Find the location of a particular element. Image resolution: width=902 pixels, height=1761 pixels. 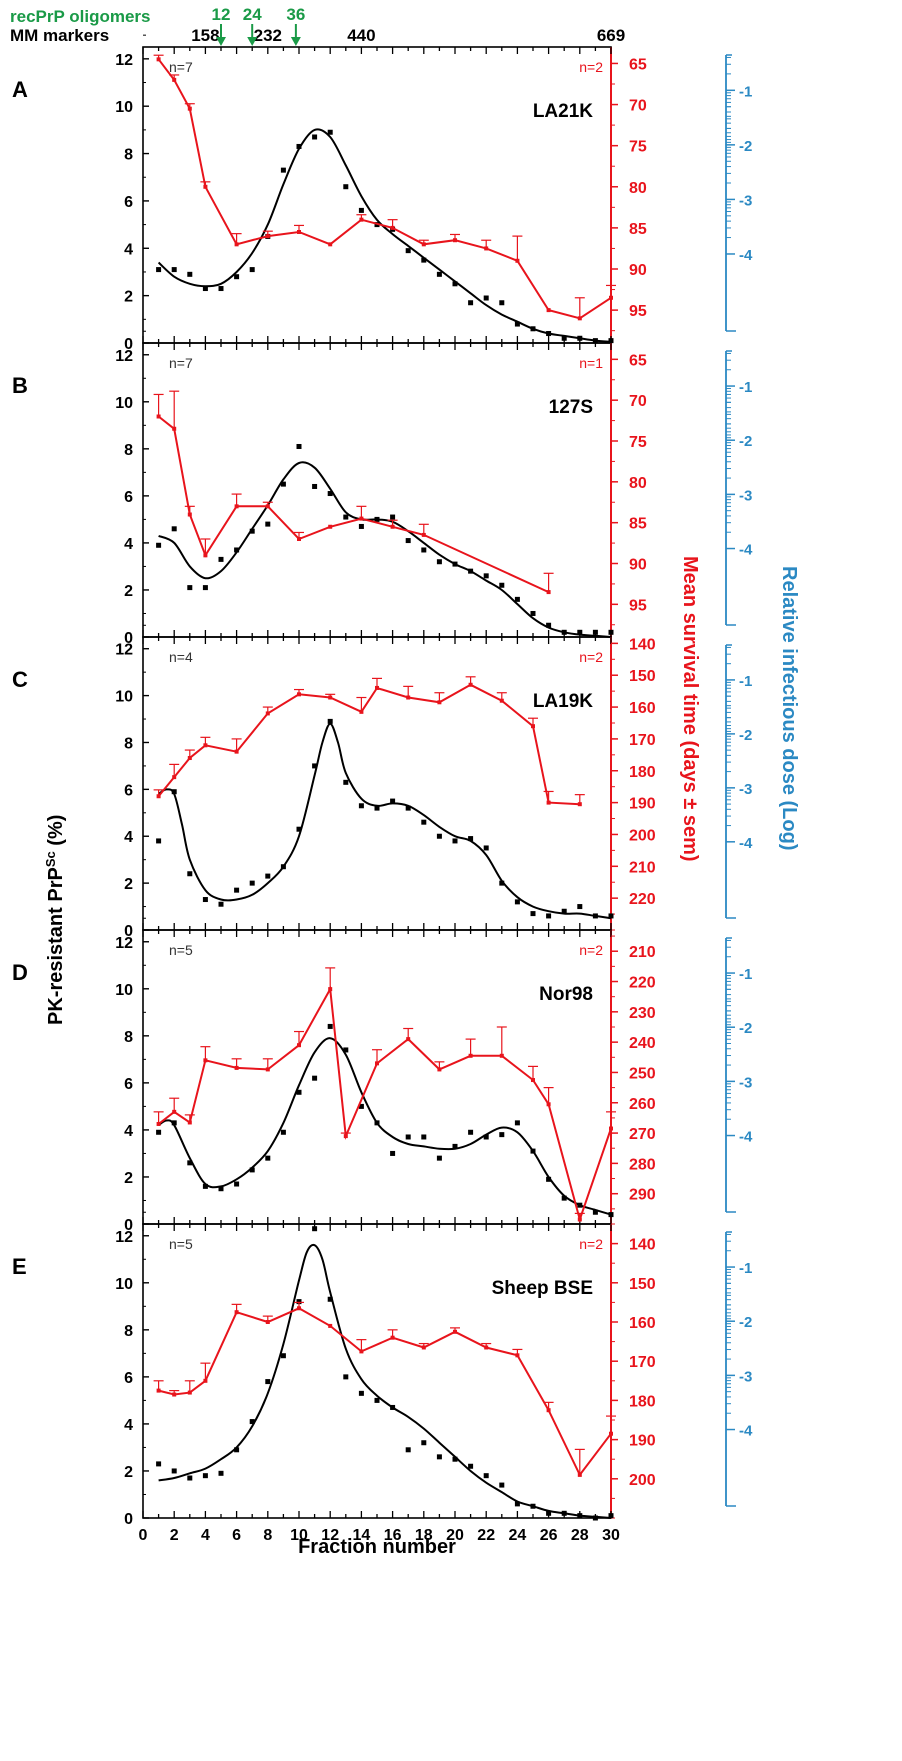

n-count-right: n=2 is located at coordinates (591, 67).